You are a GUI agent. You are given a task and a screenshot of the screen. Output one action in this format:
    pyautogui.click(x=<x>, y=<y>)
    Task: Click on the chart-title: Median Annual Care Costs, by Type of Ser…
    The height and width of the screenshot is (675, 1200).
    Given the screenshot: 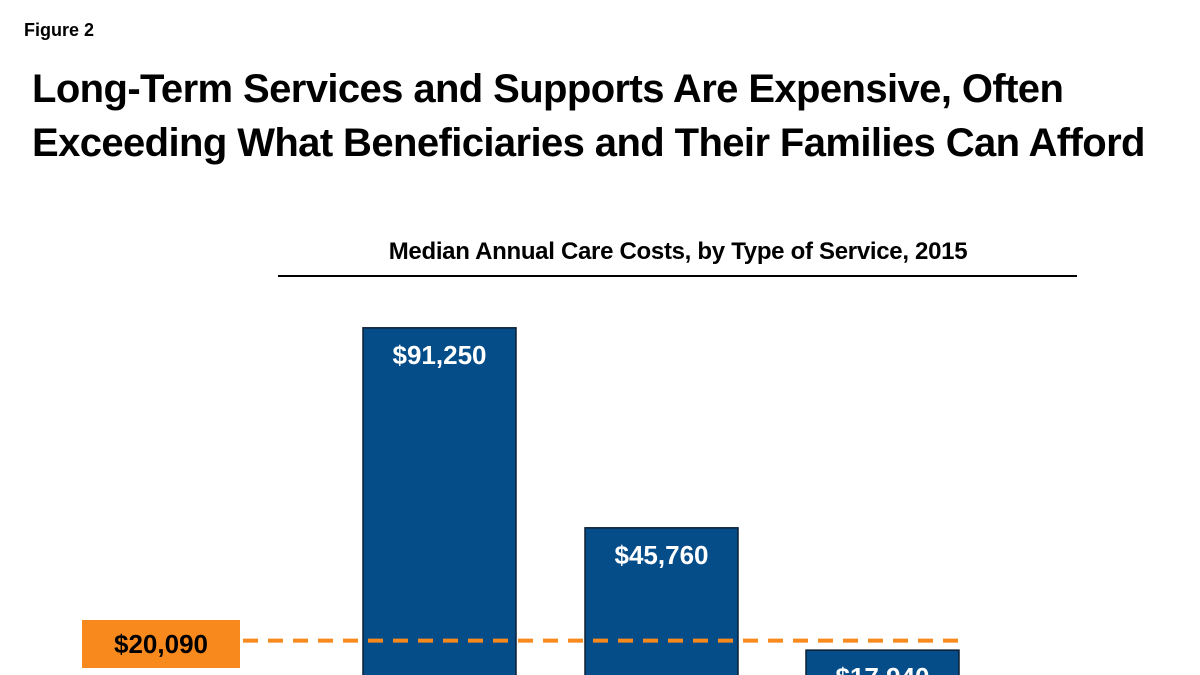 What is the action you would take?
    pyautogui.click(x=678, y=251)
    